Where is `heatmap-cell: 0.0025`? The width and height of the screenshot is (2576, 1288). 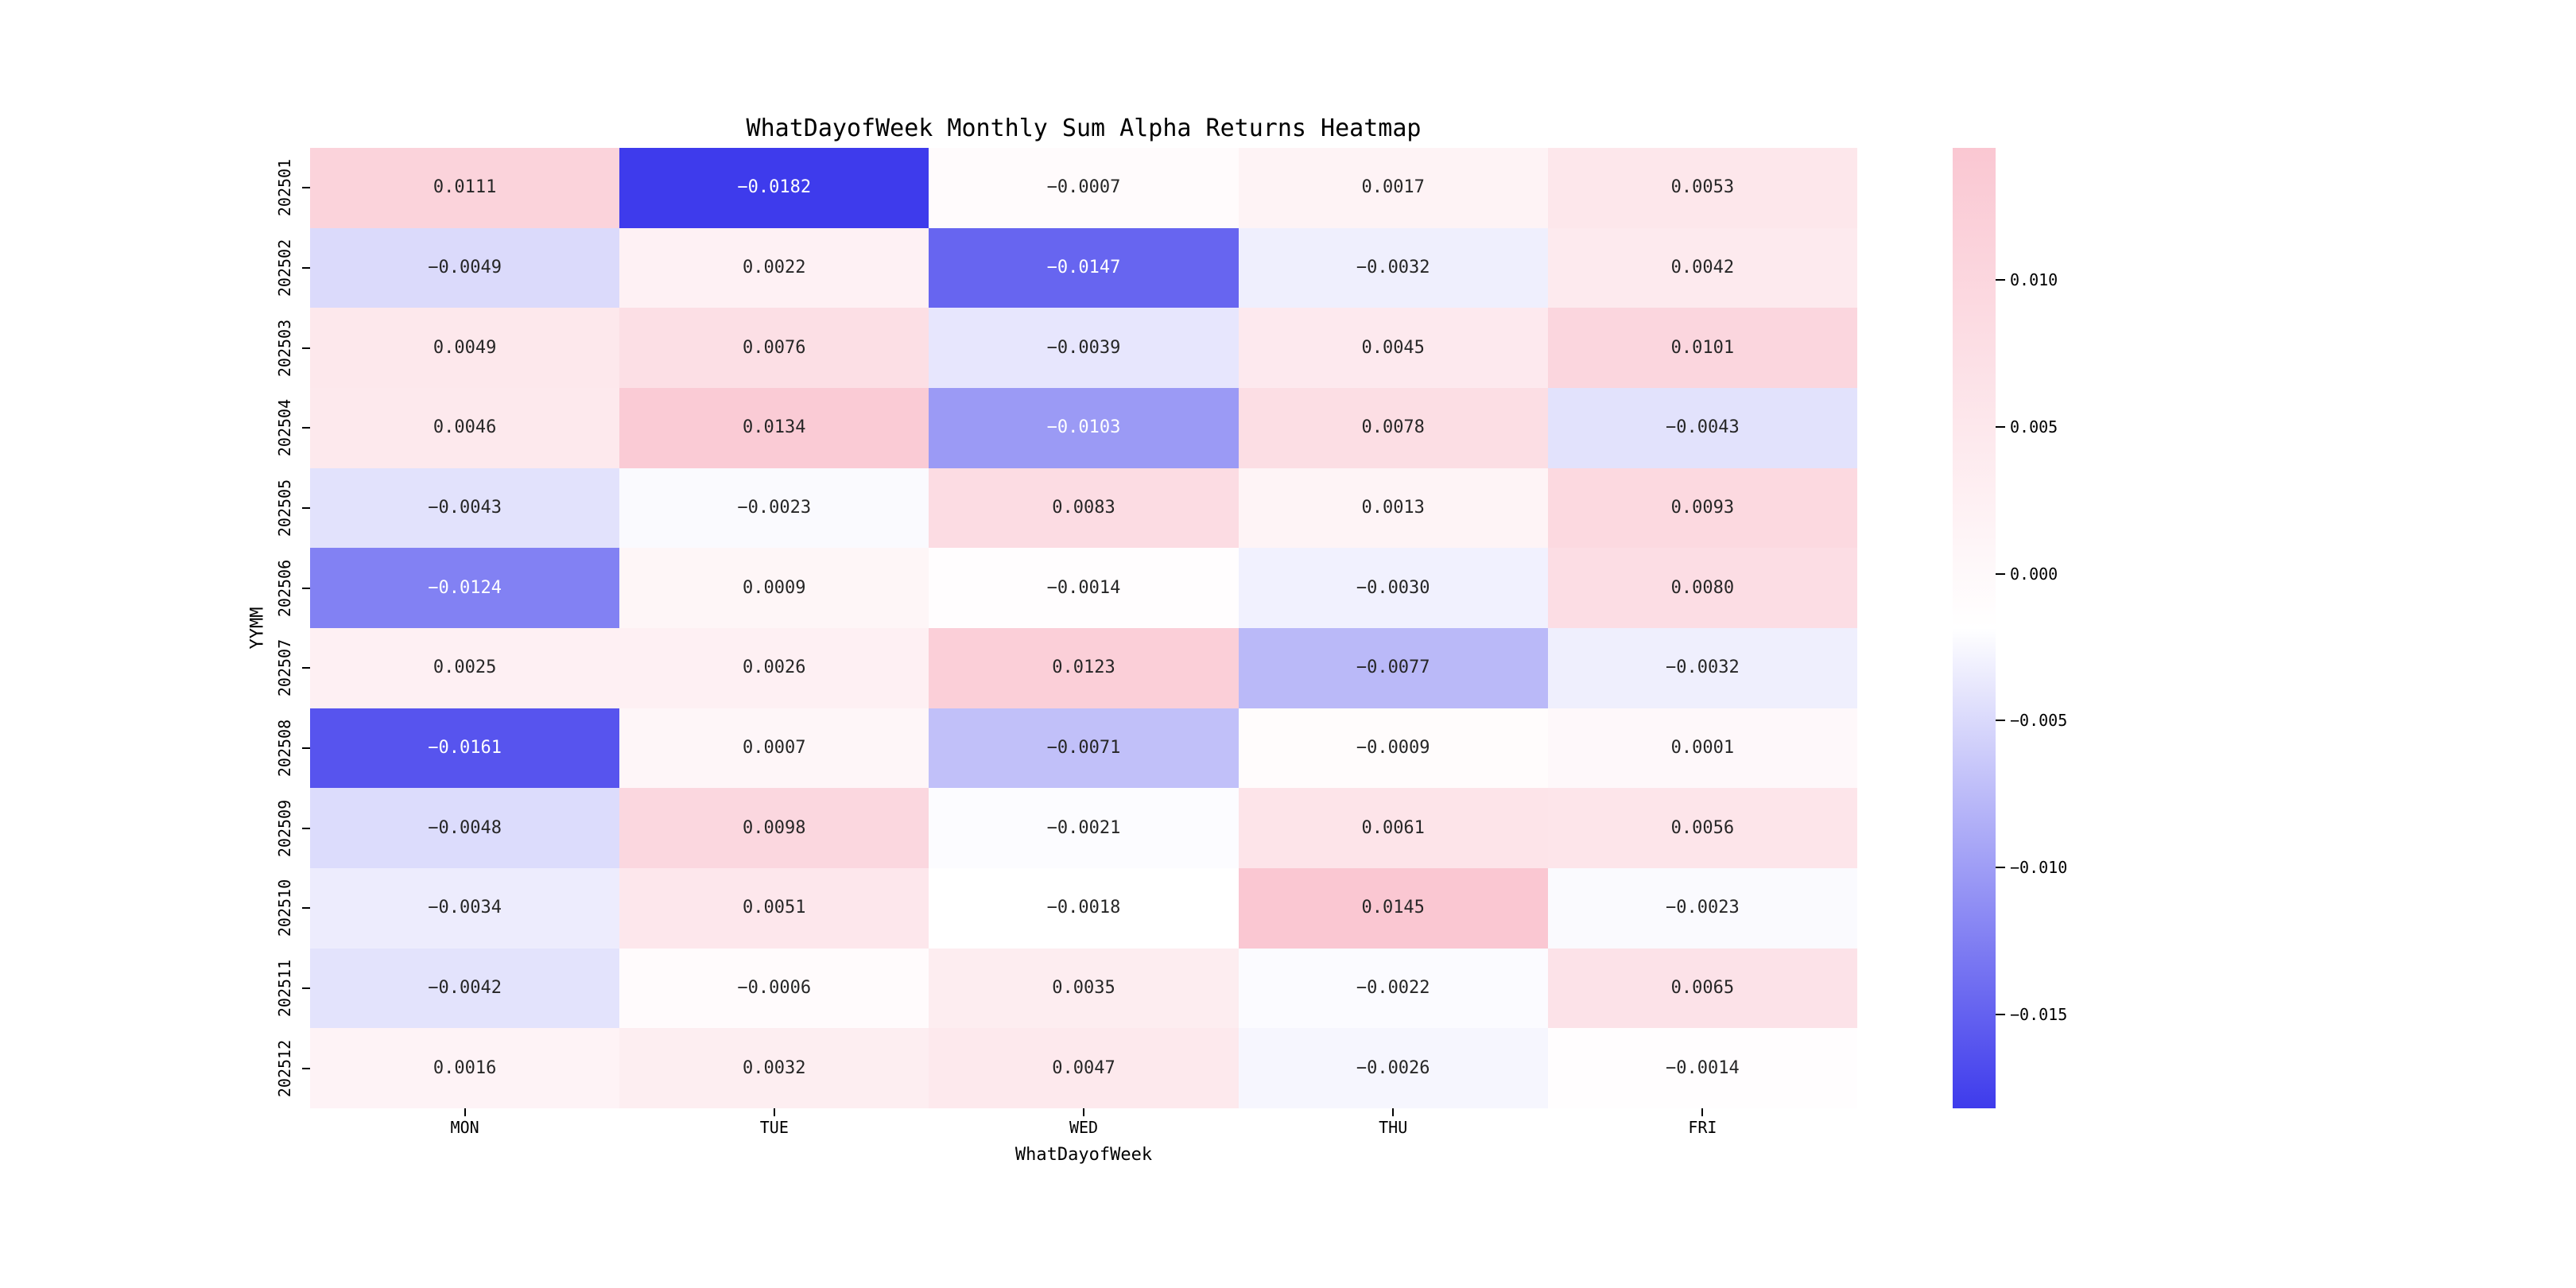 heatmap-cell: 0.0025 is located at coordinates (465, 667).